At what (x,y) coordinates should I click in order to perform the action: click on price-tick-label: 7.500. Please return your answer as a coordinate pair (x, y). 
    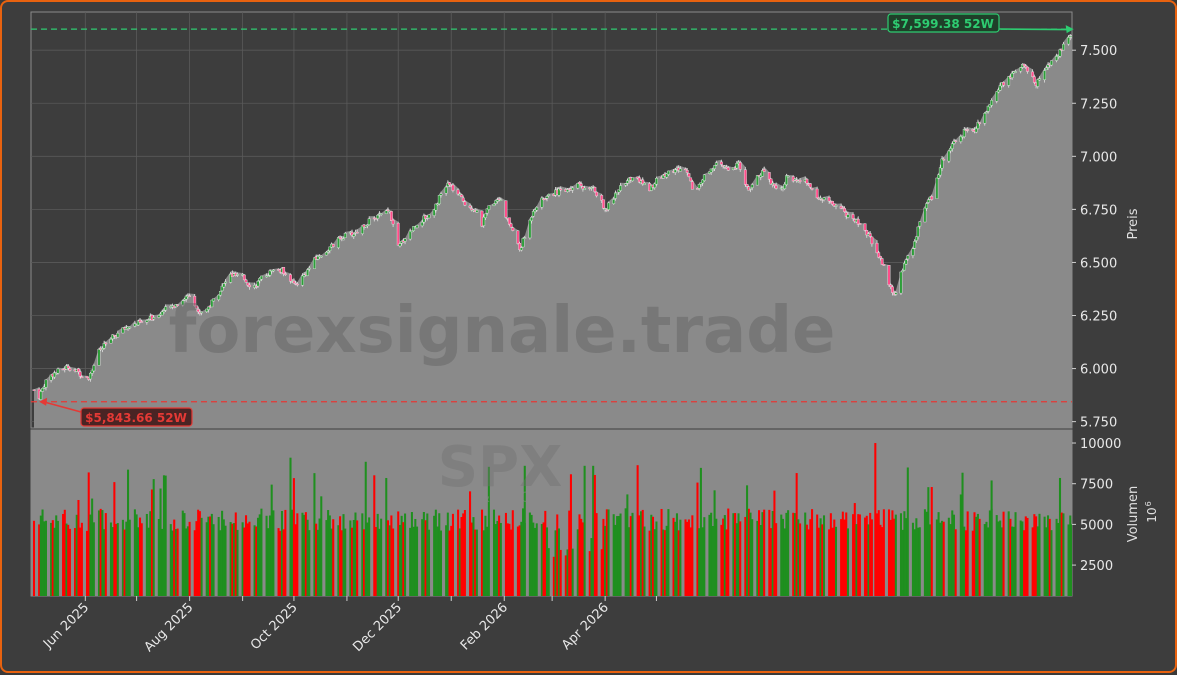
    Looking at the image, I should click on (1098, 51).